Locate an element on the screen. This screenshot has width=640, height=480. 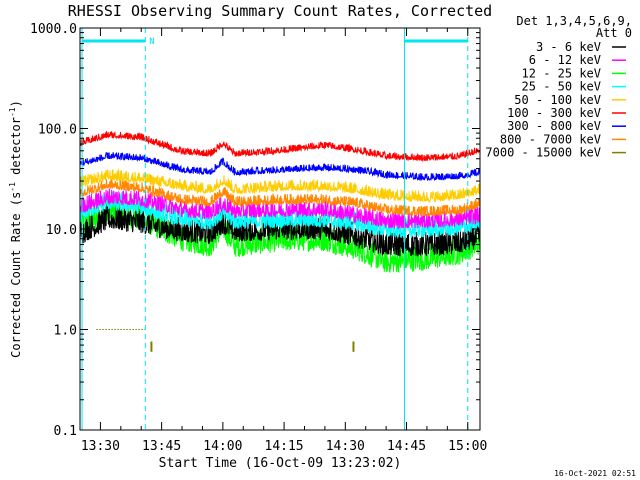
x-tick-label: 14:30 is located at coordinates (345, 446).